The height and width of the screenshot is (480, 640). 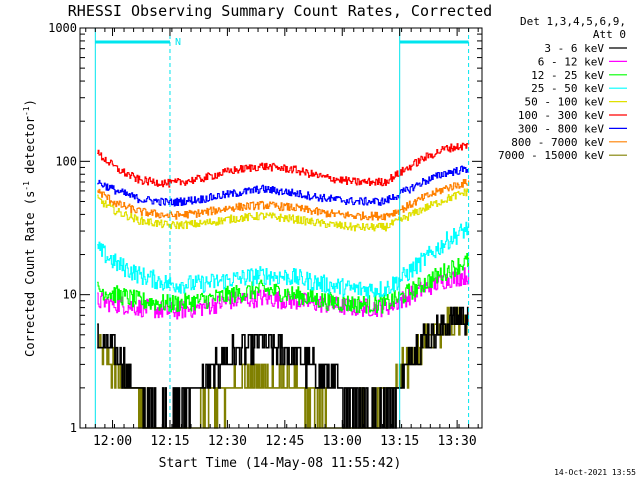 What do you see at coordinates (62, 28) in the screenshot?
I see `y-tick-label: 1000` at bounding box center [62, 28].